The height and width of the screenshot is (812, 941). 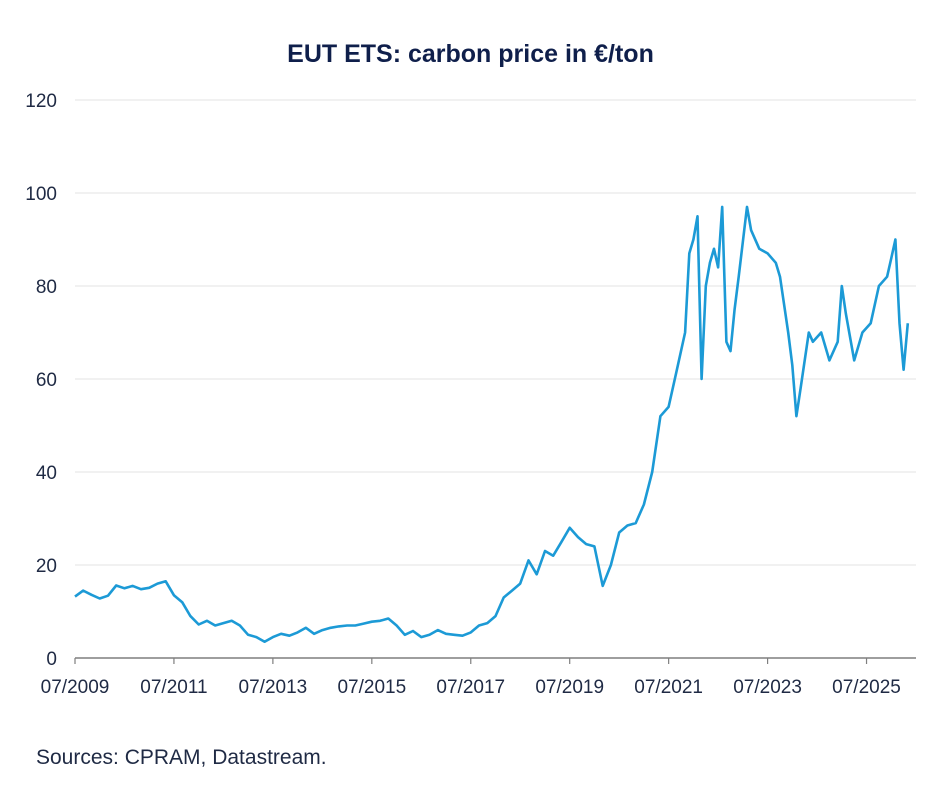 What do you see at coordinates (173, 687) in the screenshot?
I see `x-tick-label: 07/2011` at bounding box center [173, 687].